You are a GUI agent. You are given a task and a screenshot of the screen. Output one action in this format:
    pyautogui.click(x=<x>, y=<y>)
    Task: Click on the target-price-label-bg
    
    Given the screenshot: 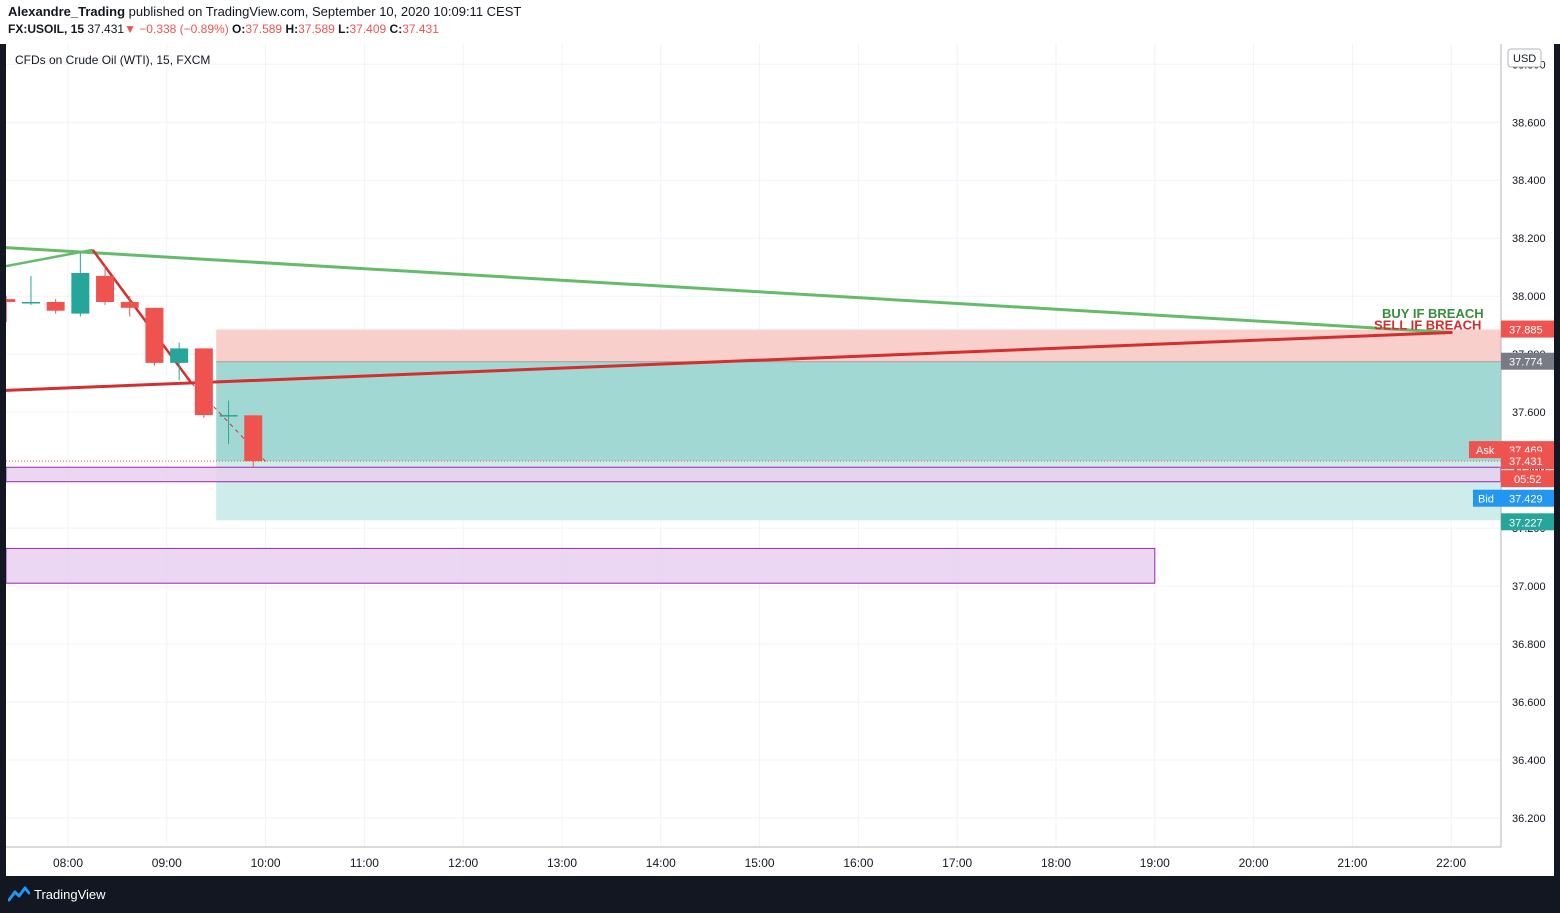 What is the action you would take?
    pyautogui.click(x=1527, y=522)
    